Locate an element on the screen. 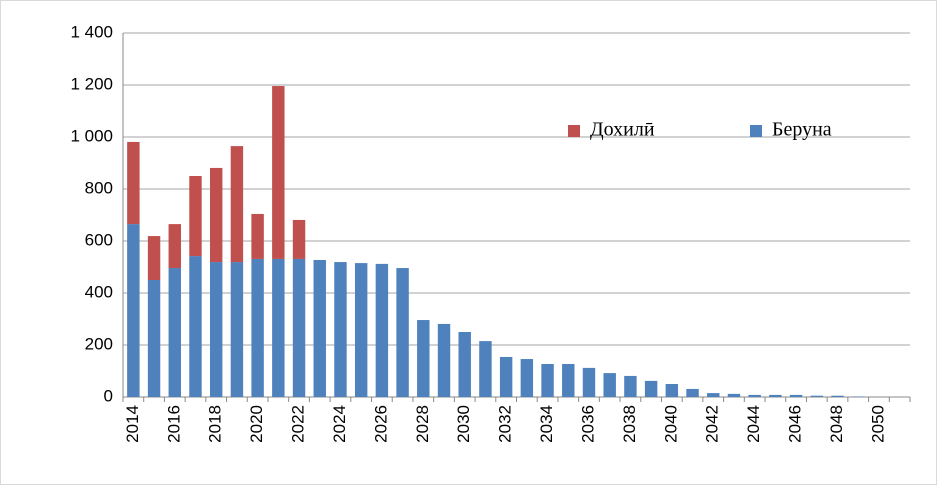  x-tick-label: 2014 is located at coordinates (132, 424).